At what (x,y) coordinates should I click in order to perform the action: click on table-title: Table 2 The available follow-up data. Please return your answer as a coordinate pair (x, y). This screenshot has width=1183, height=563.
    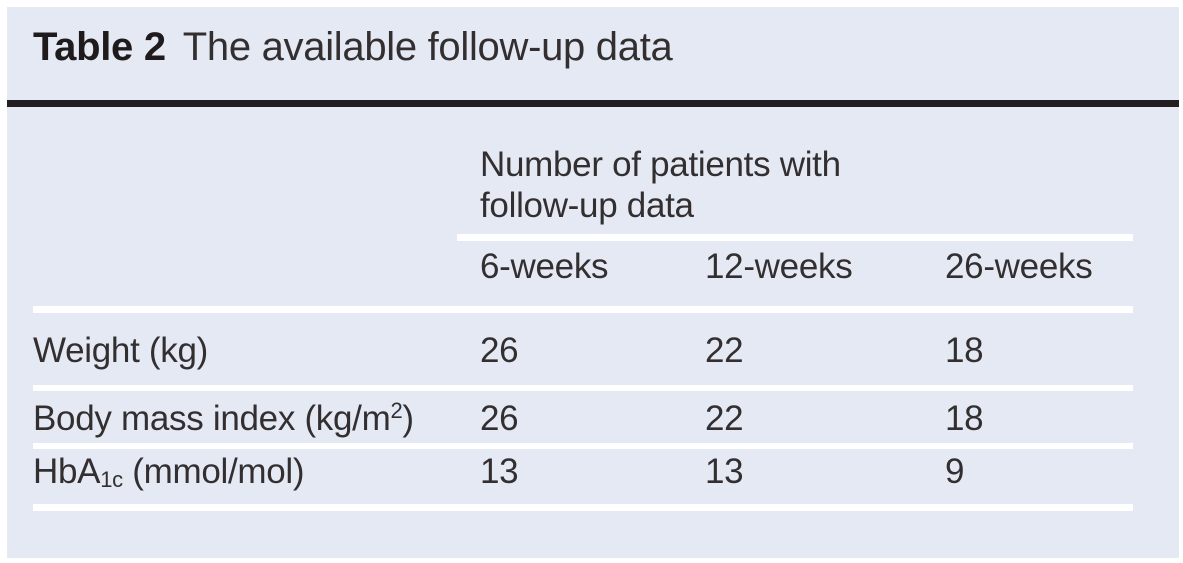
    Looking at the image, I should click on (353, 47).